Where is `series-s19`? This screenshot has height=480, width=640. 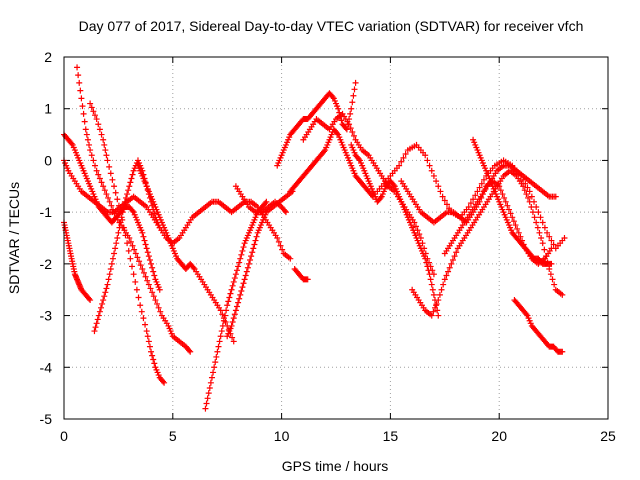
series-s19 is located at coordinates (512, 201).